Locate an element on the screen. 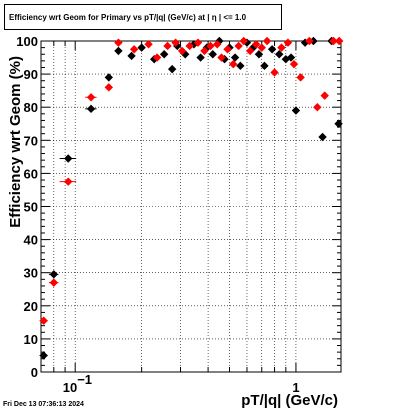 This screenshot has height=414, width=400. x-tick-label: 10−1 is located at coordinates (77, 383).